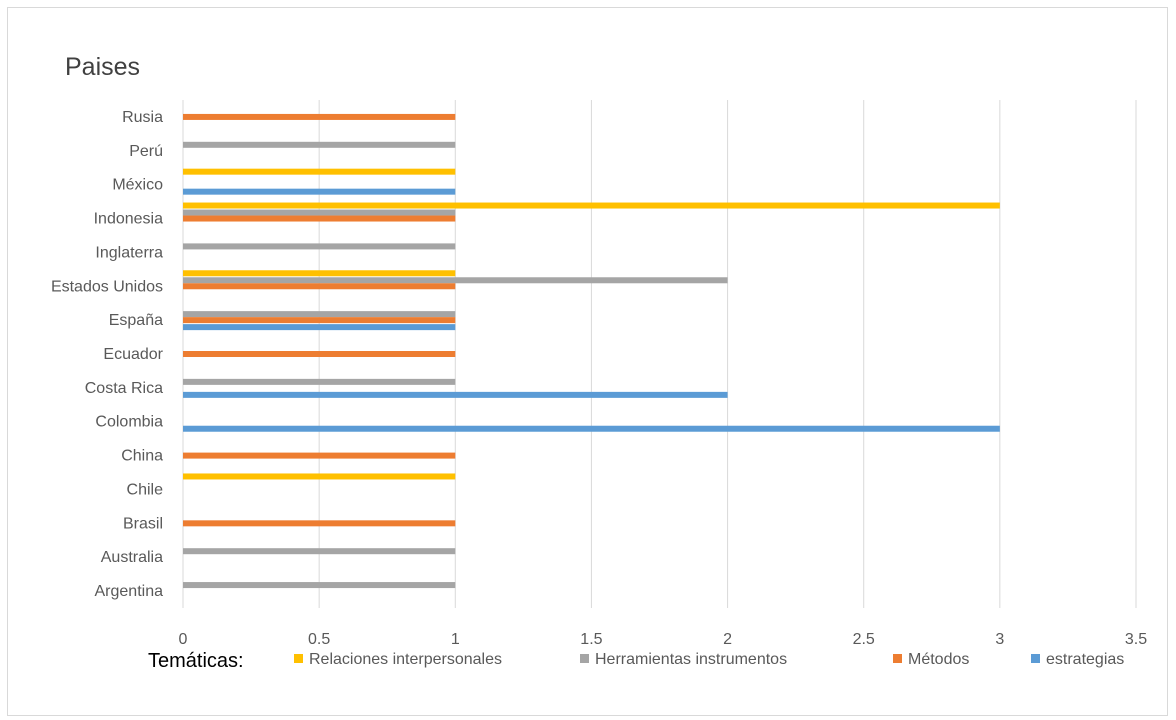  Describe the element at coordinates (319, 639) in the screenshot. I see `x-tick-label: 0.5` at that location.